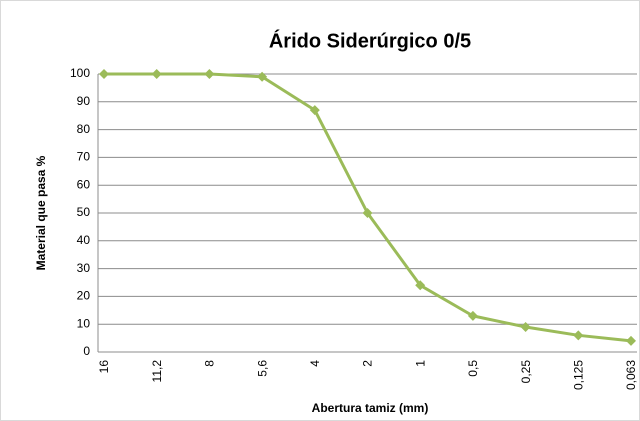 Image resolution: width=640 pixels, height=421 pixels. I want to click on x-tick-label: 11,2, so click(157, 371).